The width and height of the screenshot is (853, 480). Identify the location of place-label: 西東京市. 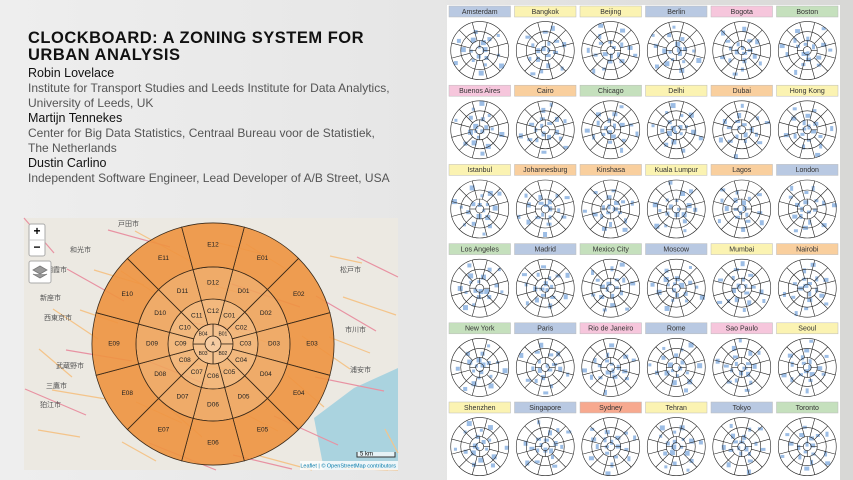
(58, 317).